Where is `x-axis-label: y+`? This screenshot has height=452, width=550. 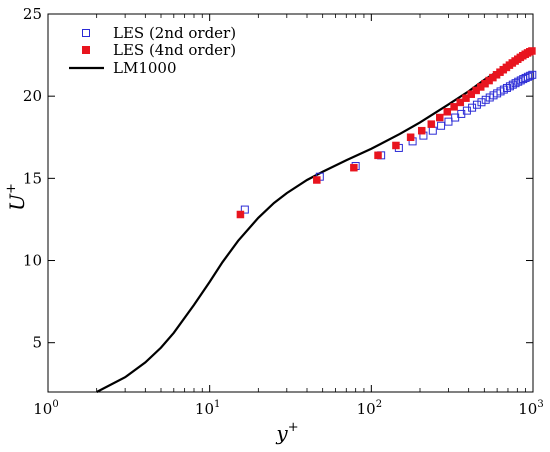 x-axis-label: y+ is located at coordinates (286, 432).